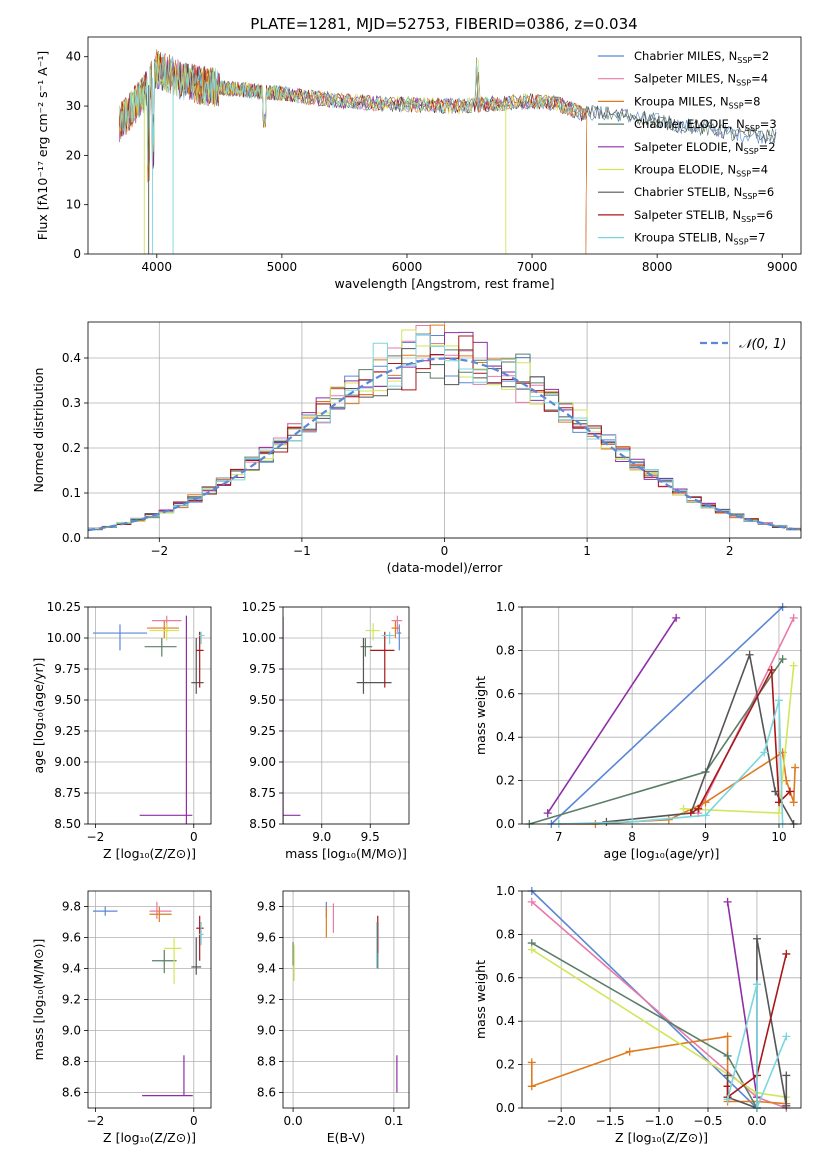 This screenshot has height=1170, width=819. I want to click on age-vs-z-frame, so click(149, 715).